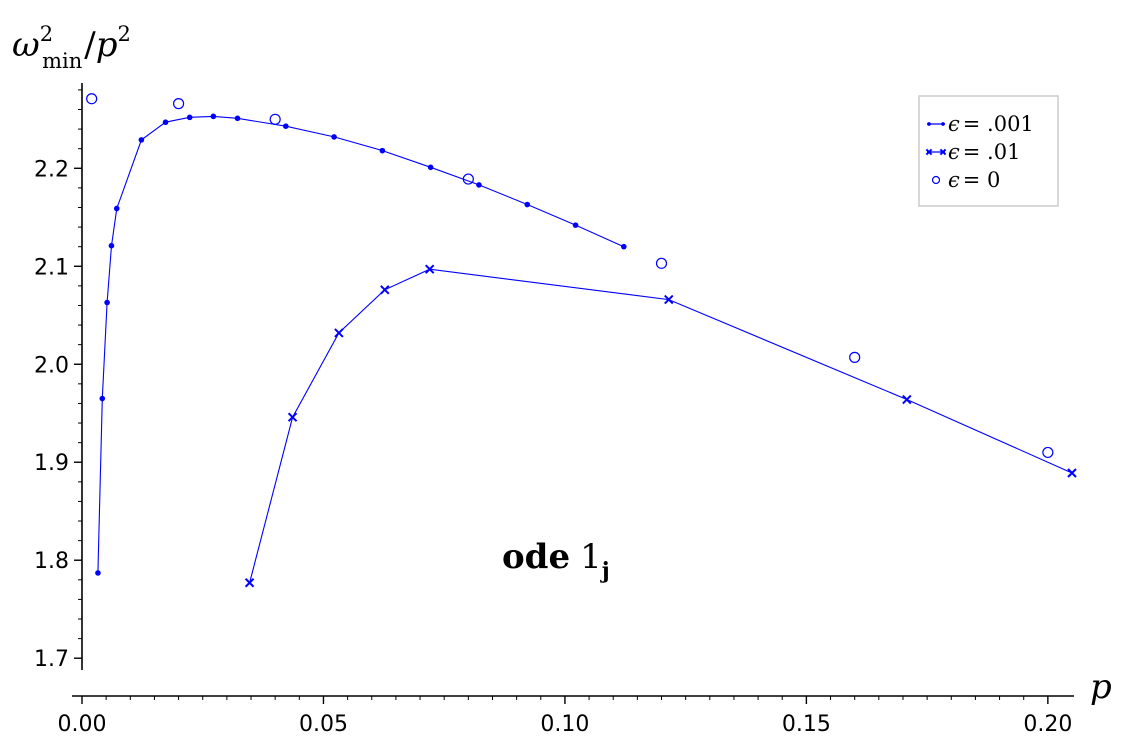 This screenshot has height=743, width=1121. I want to click on x-axis-label: p, so click(1101, 687).